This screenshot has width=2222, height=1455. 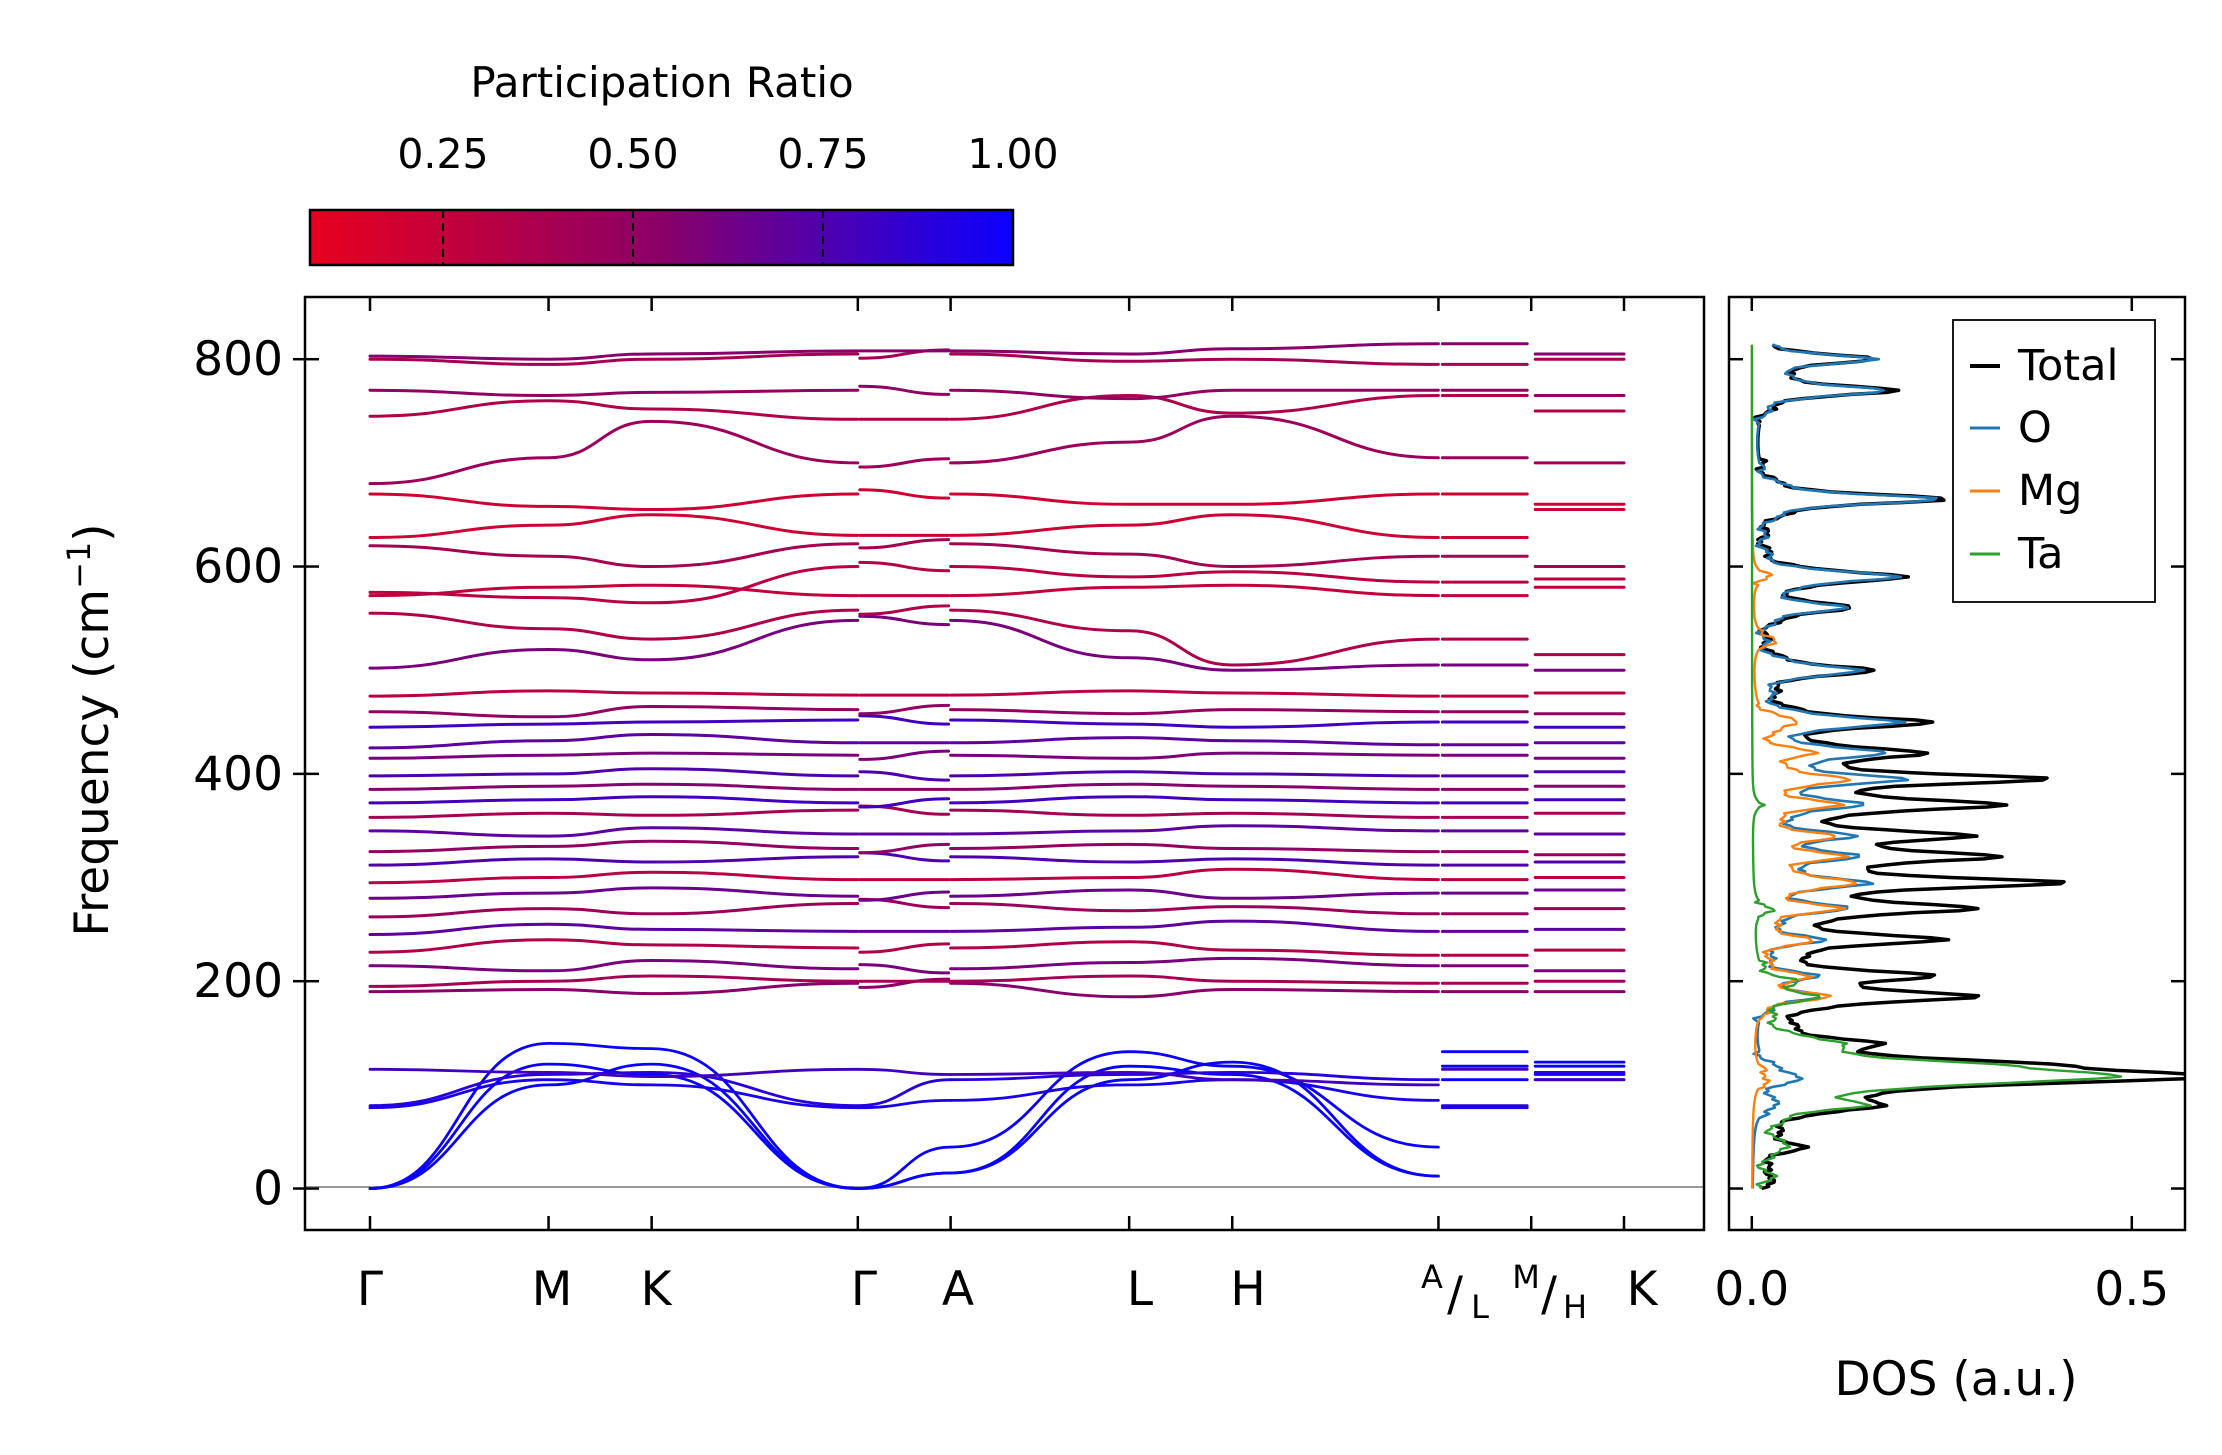 I want to click on legend-label-mg: Mg, so click(x=2050, y=491).